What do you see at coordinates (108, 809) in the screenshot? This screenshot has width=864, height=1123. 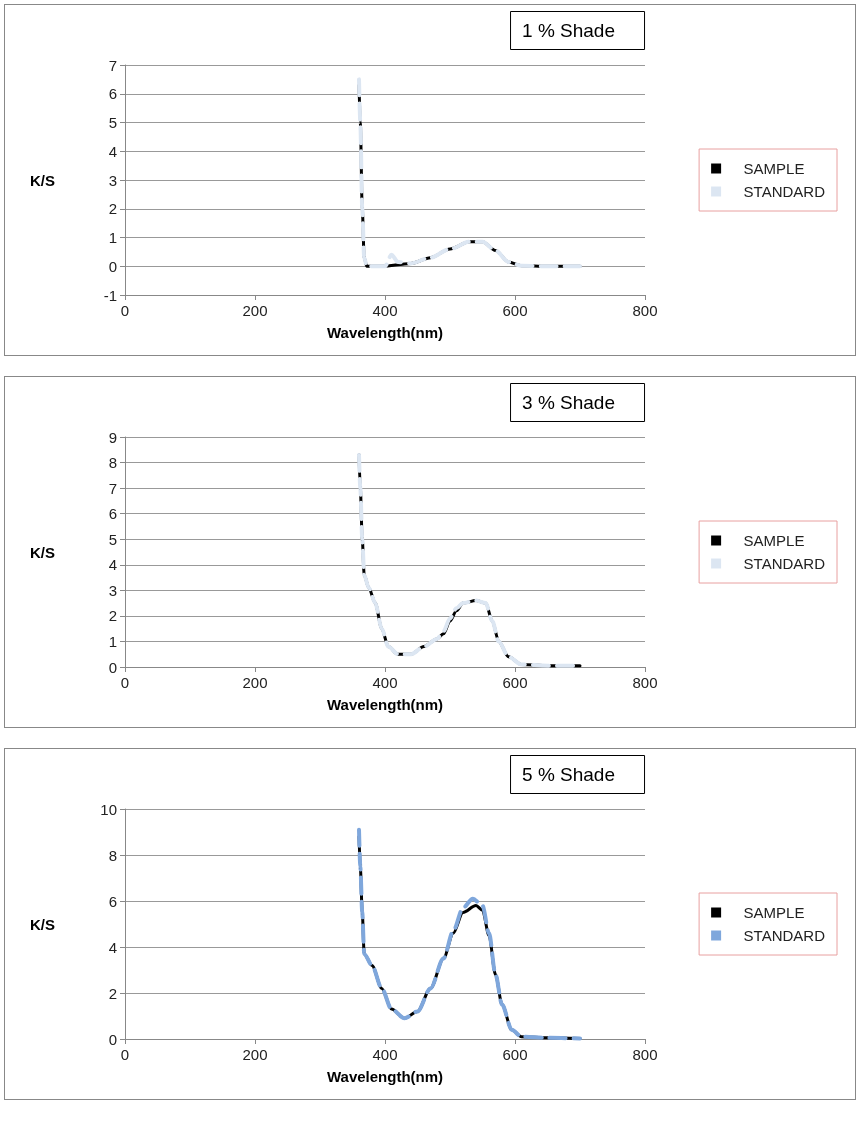 I see `y-tick-label: 10` at bounding box center [108, 809].